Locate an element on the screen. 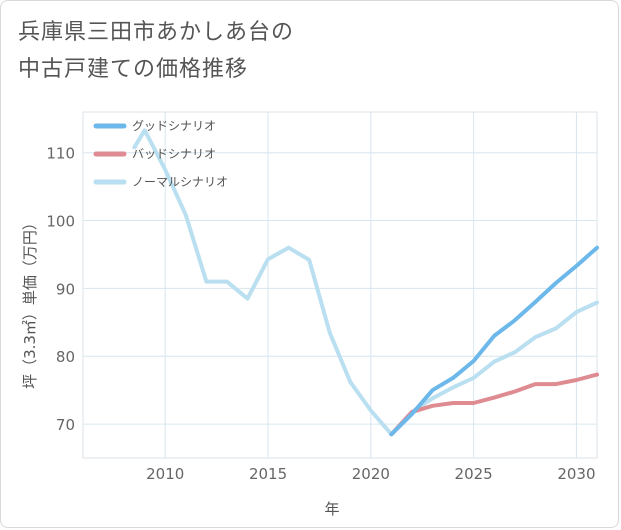 This screenshot has width=621, height=530. y-tick-label: 90 is located at coordinates (65, 289).